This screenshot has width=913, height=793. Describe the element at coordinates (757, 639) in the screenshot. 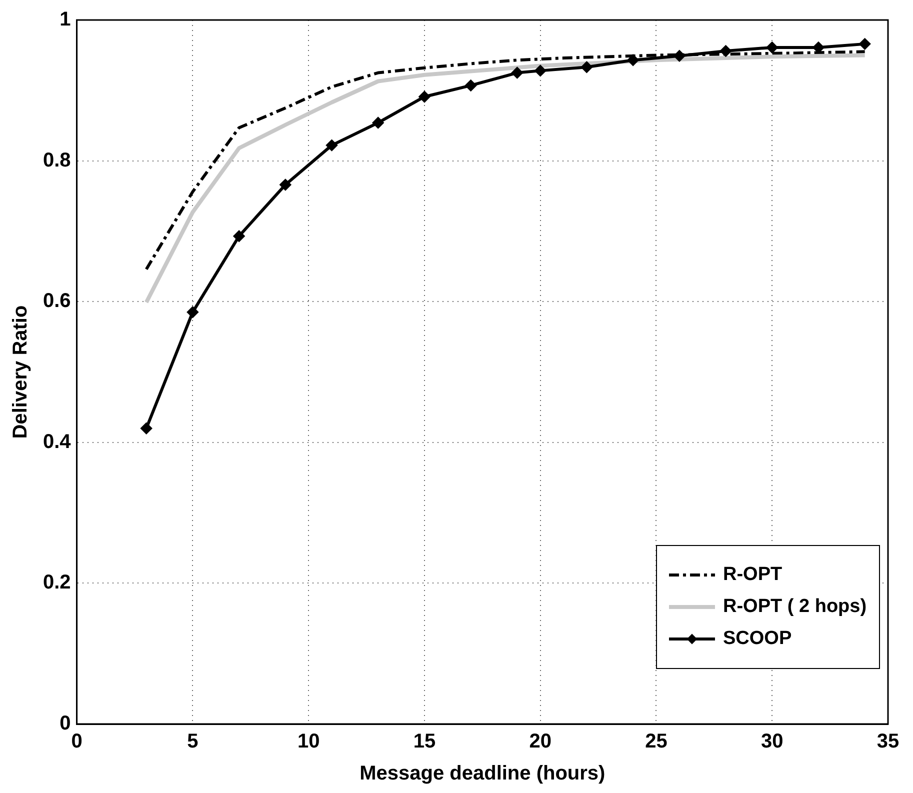

I see `legend-label: SCOOP` at that location.